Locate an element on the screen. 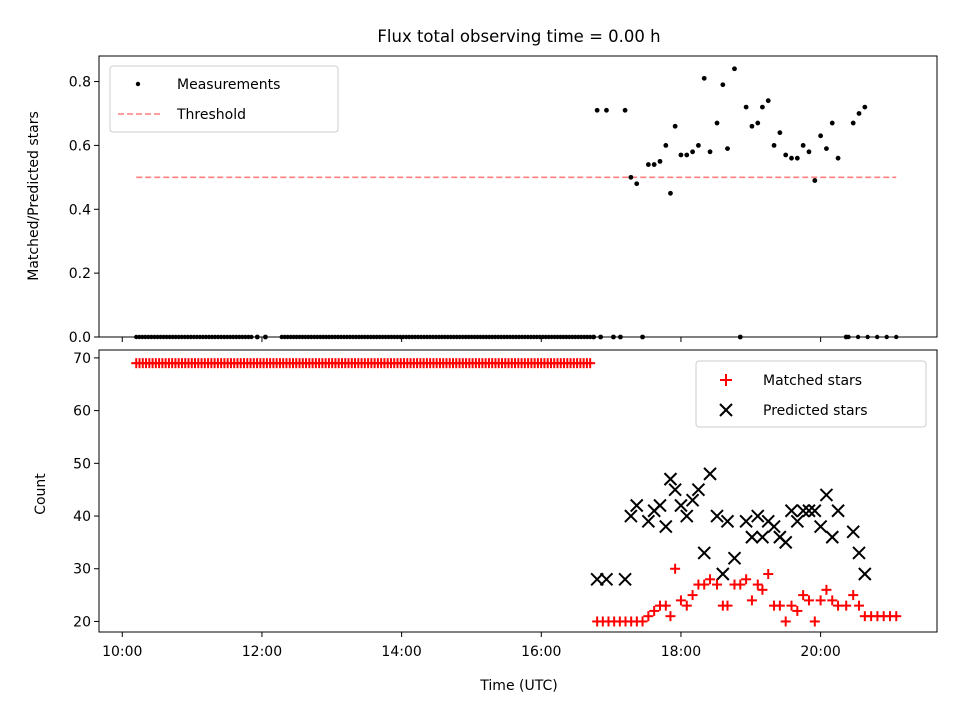 The height and width of the screenshot is (720, 960). bottom-xtick-label: 10:00 is located at coordinates (122, 652).